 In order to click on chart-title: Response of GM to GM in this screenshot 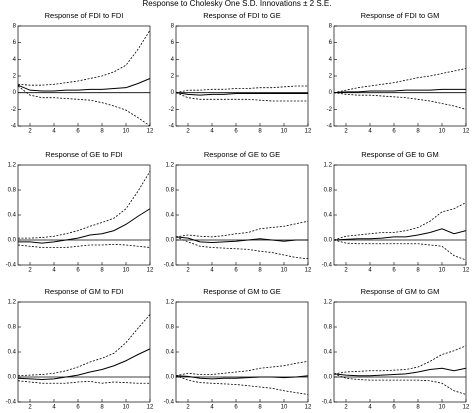, I will do `click(400, 291)`.